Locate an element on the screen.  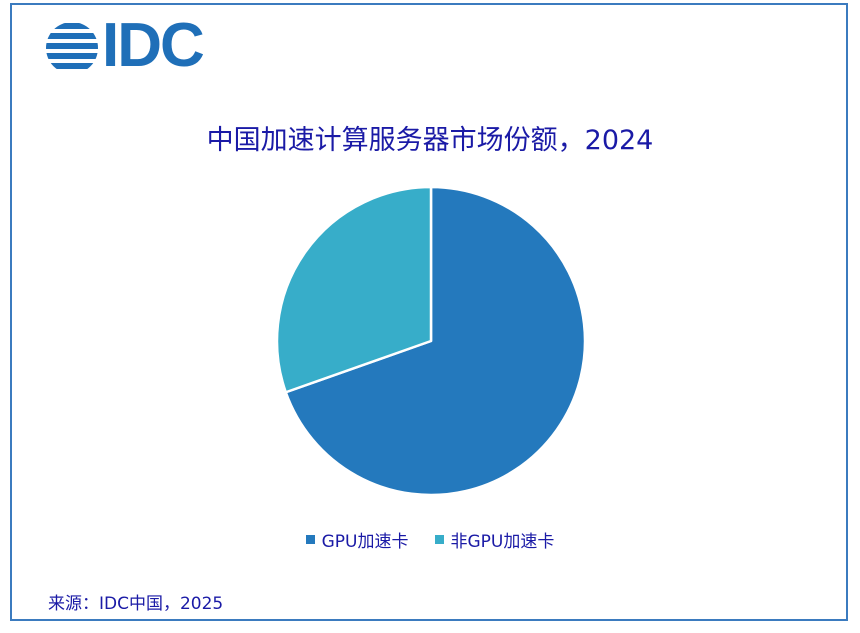
legend-swatch-non-gpu is located at coordinates (439, 539).